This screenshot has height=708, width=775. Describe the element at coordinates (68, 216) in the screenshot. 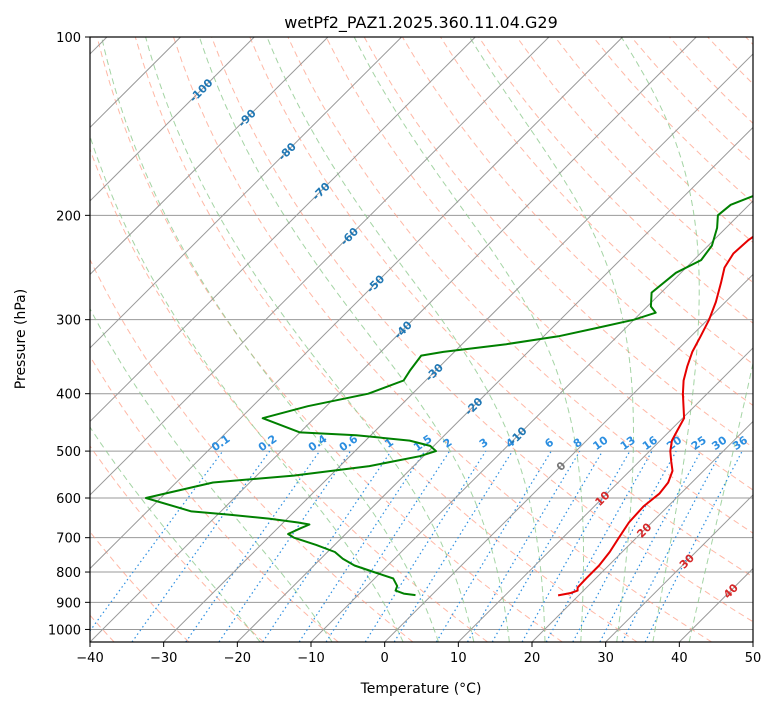

I see `y-tick-label: 200` at that location.